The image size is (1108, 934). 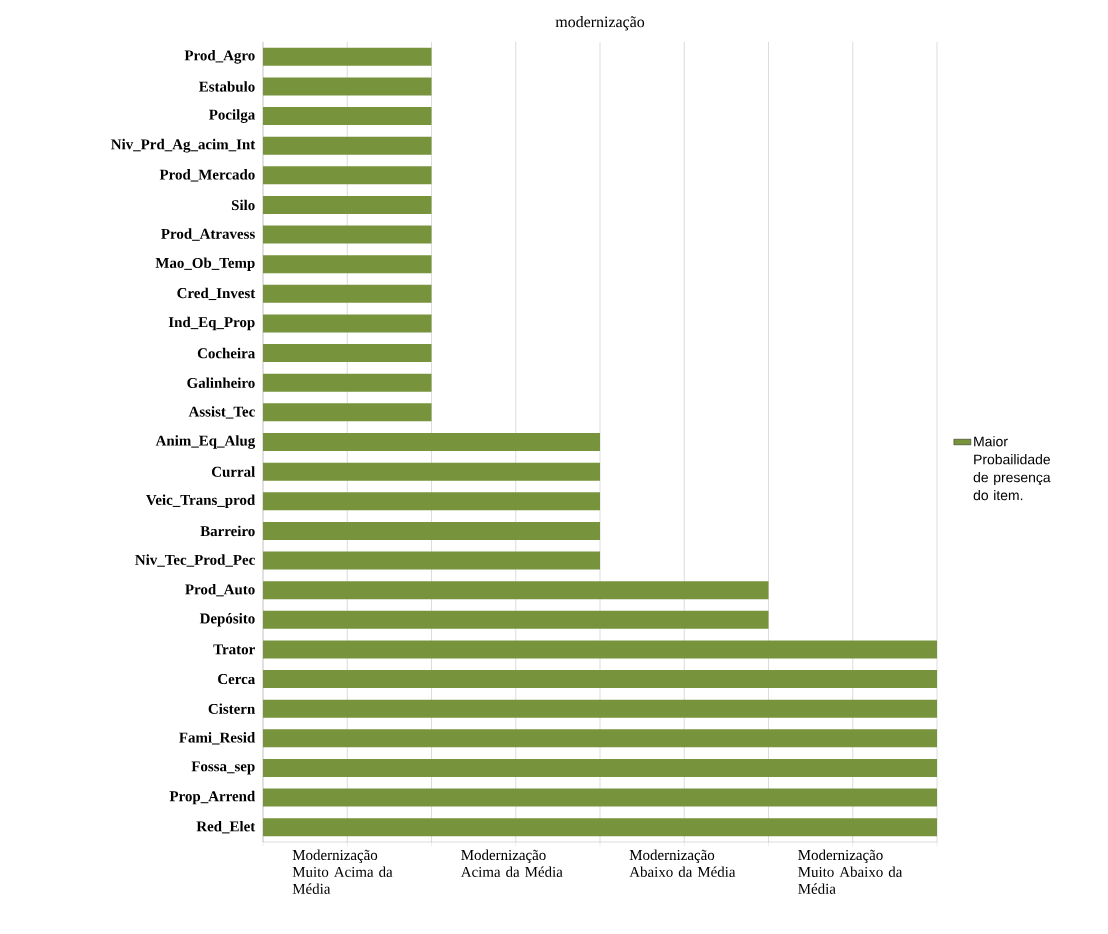 I want to click on y-tick-label: Cistern, so click(x=231, y=708).